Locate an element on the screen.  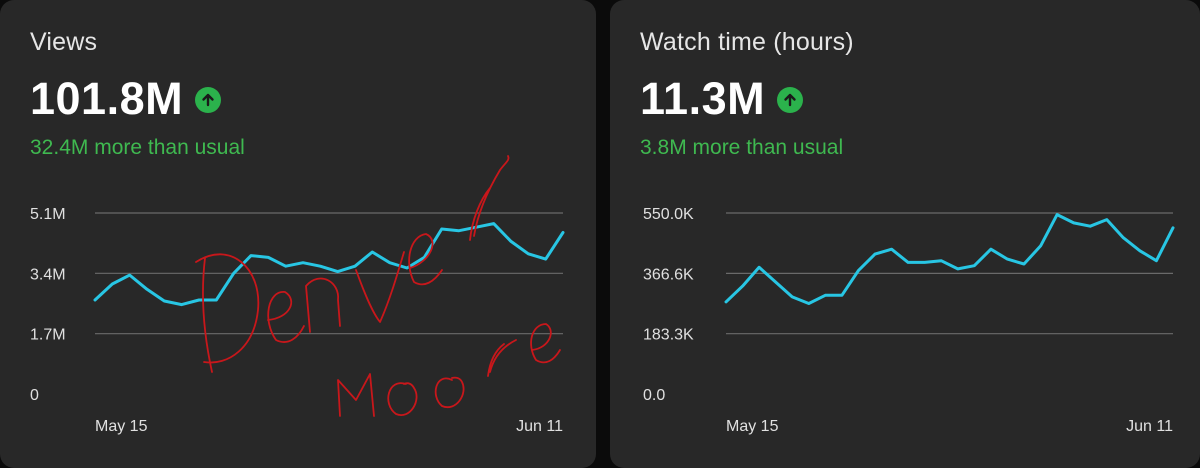
views-title: Views is located at coordinates (64, 42).